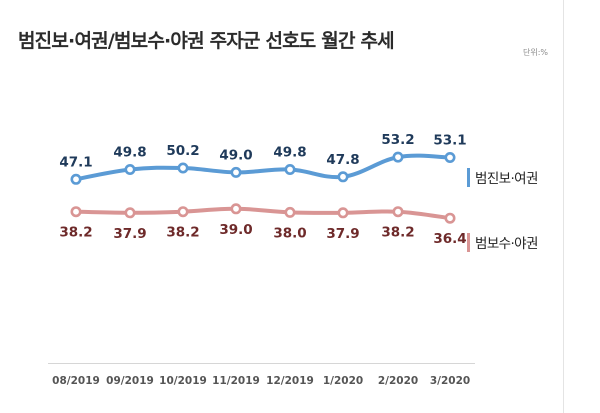  What do you see at coordinates (506, 244) in the screenshot?
I see `legend-label-conservative: 범보수·야권` at bounding box center [506, 244].